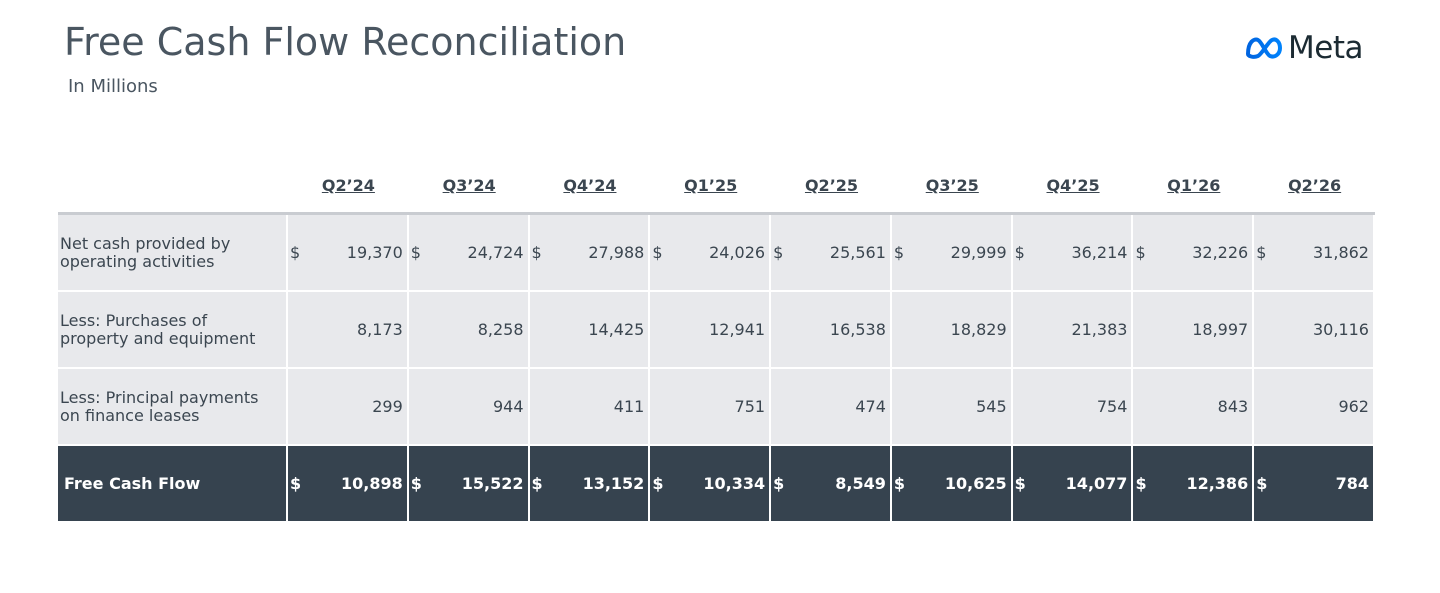 This screenshot has height=593, width=1440. Describe the element at coordinates (1099, 252) in the screenshot. I see `amount: 36,214` at that location.